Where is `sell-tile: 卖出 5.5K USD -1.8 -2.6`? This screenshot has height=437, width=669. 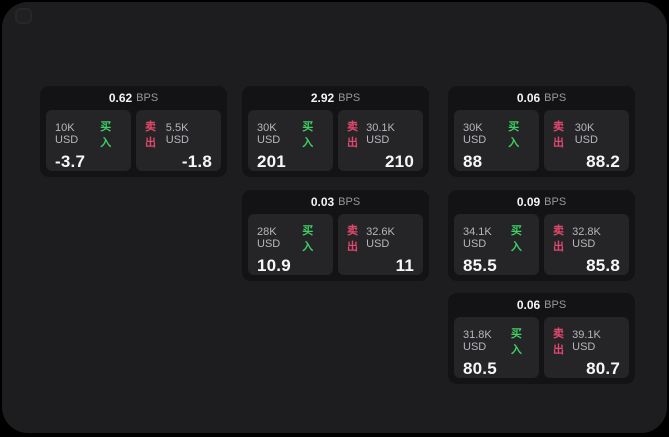 sell-tile: 卖出 5.5K USD -1.8 -2.6 is located at coordinates (178, 140).